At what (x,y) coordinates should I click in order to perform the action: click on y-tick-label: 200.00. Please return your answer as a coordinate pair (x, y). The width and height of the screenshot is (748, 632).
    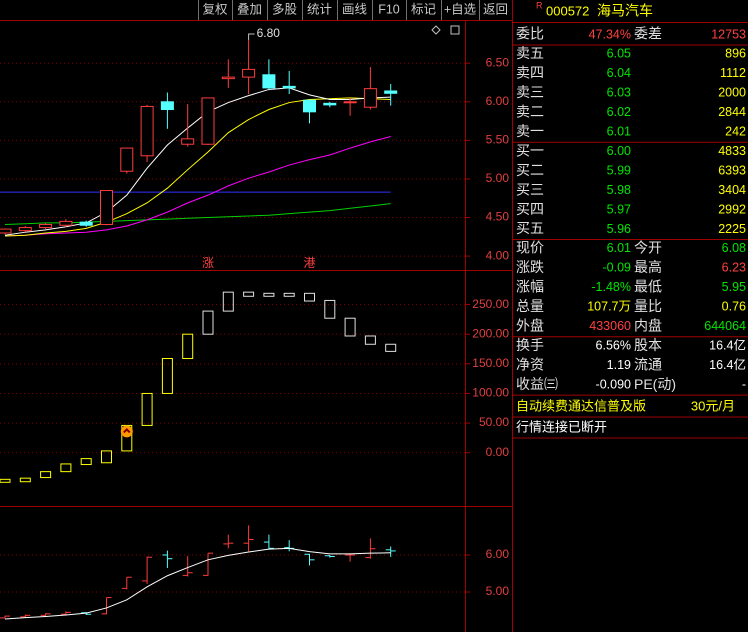
    Looking at the image, I should click on (490, 333).